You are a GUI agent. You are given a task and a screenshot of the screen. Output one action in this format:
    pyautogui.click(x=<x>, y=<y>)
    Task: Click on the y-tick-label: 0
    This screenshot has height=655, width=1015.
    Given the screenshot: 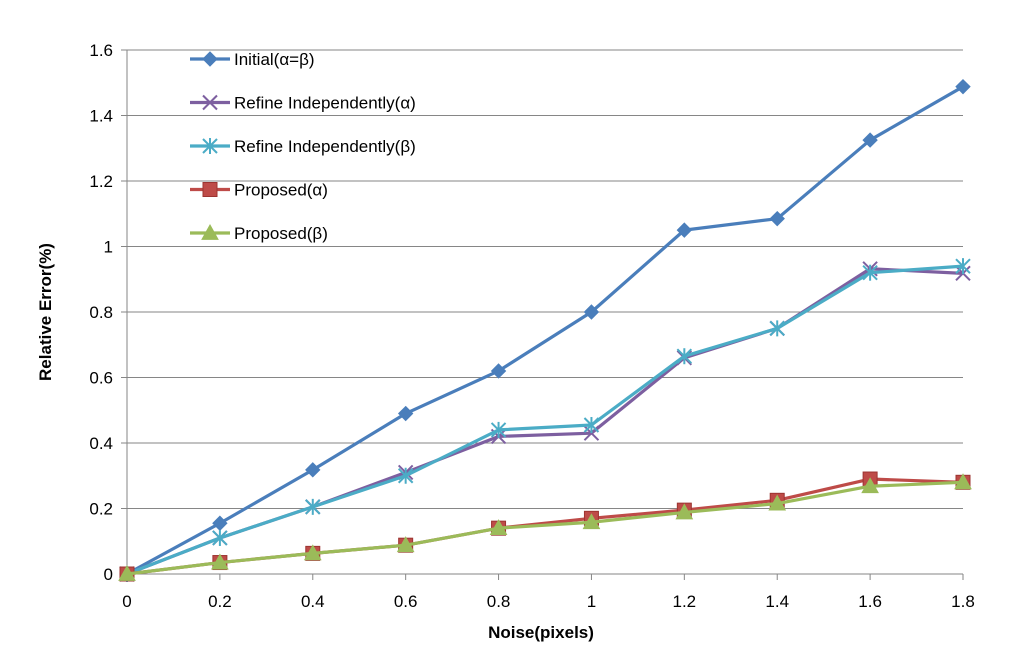 What is the action you would take?
    pyautogui.click(x=108, y=574)
    